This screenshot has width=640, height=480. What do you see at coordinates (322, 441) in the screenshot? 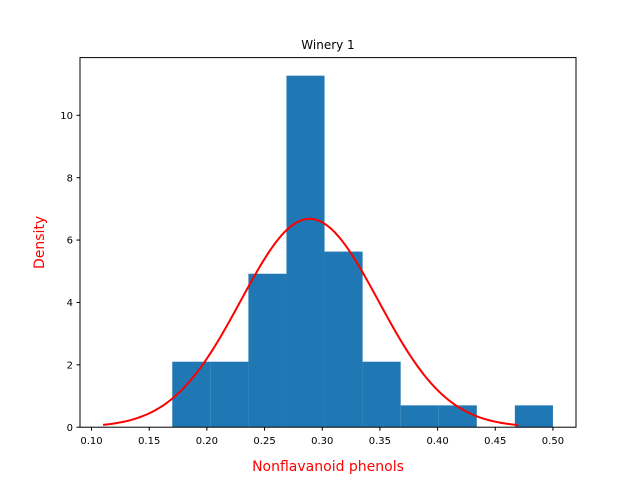
I see `x-tick-label: 0.30` at bounding box center [322, 441].